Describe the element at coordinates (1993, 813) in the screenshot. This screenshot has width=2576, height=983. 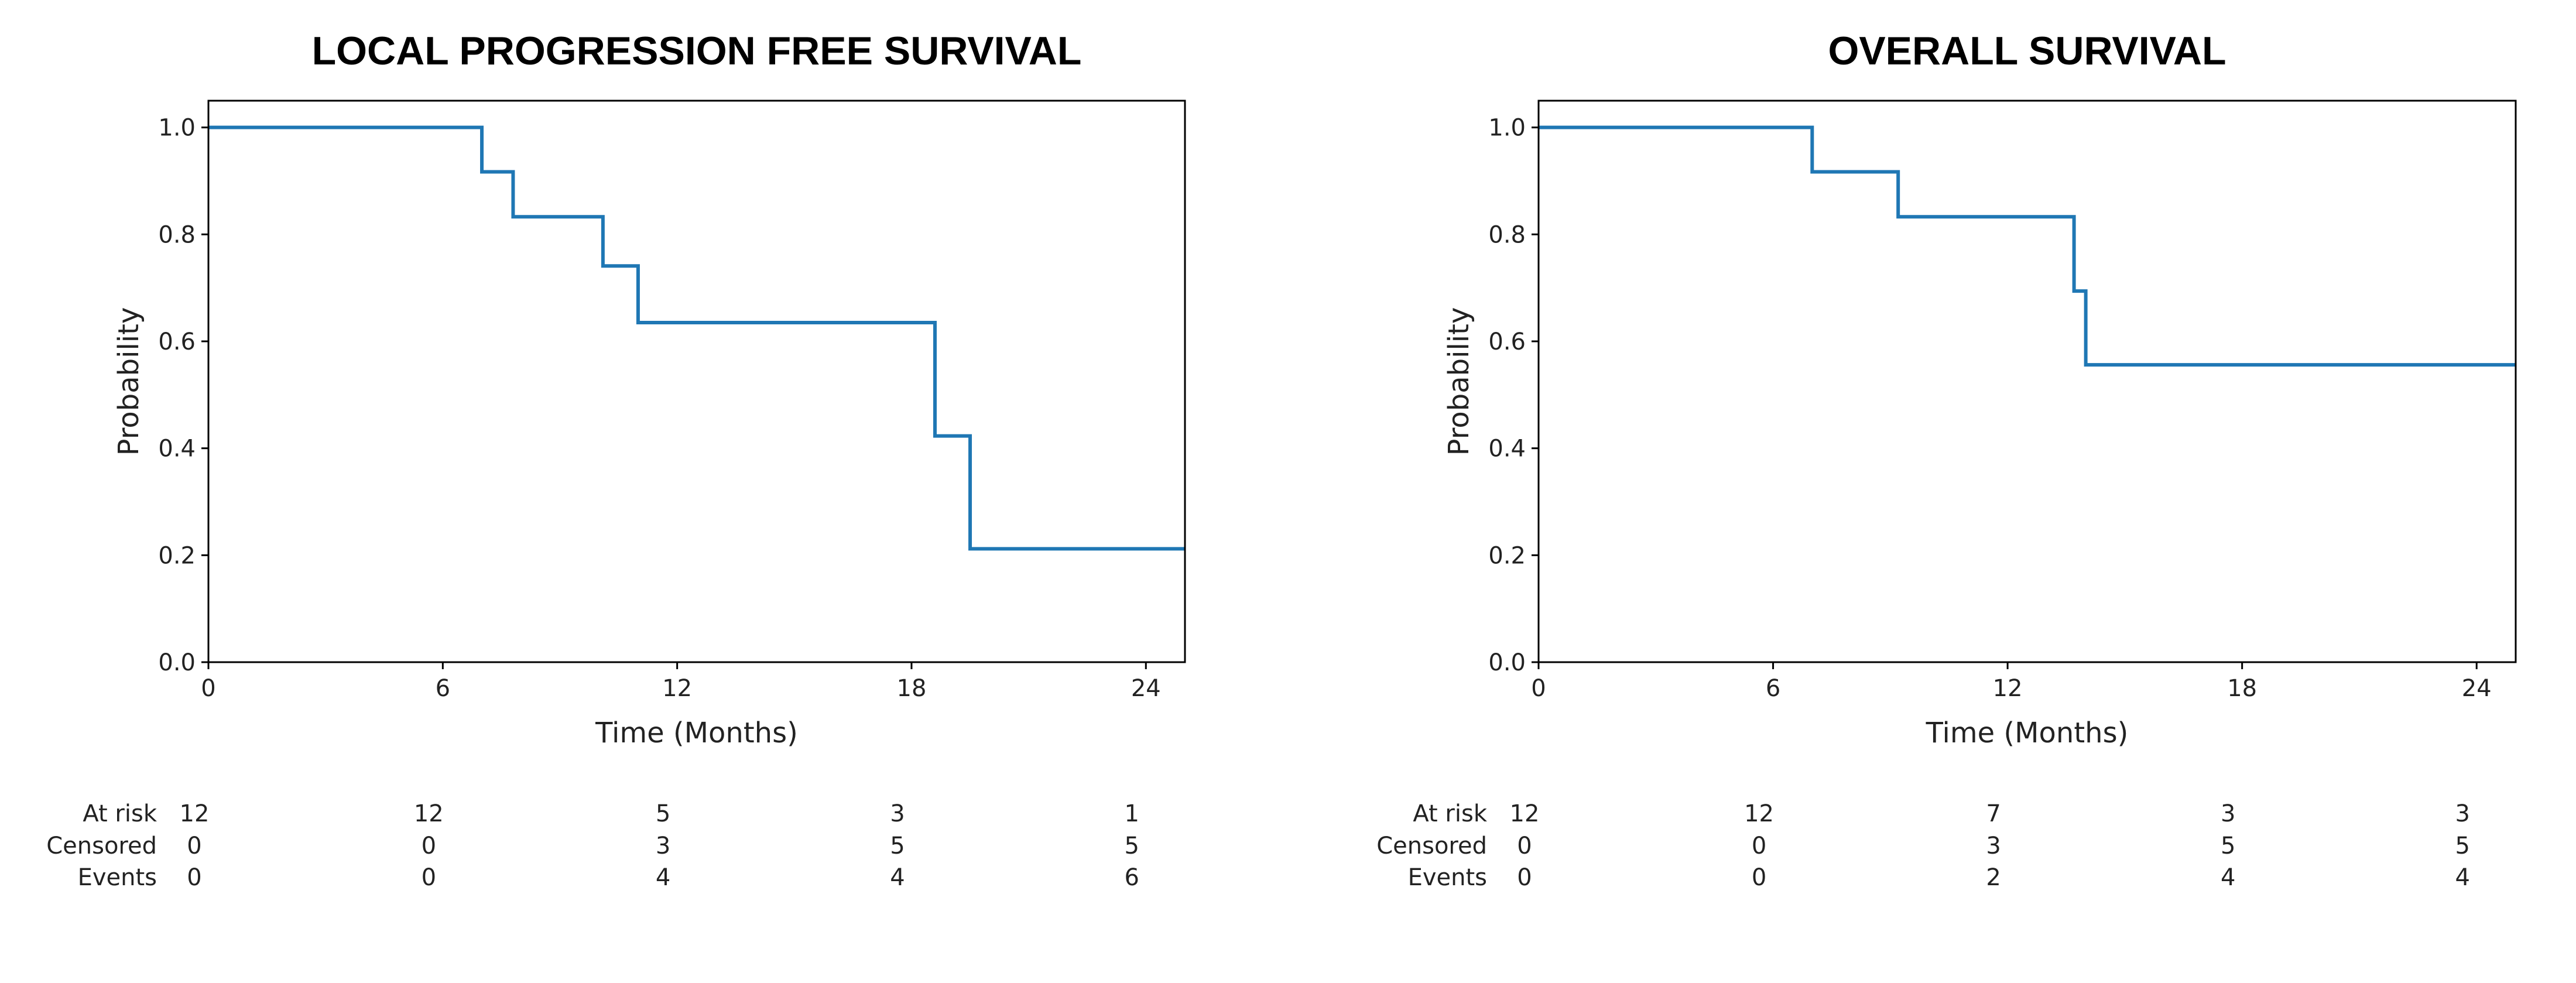
I see `risk-value: 7` at that location.